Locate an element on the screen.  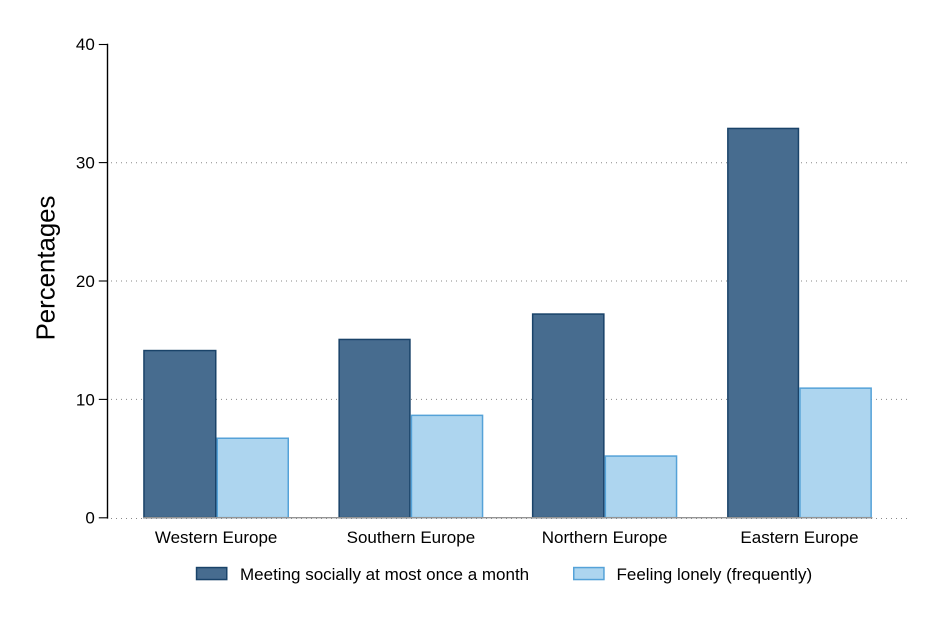
svg-text: Feeling lonely (frequently) is located at coordinates (715, 574).